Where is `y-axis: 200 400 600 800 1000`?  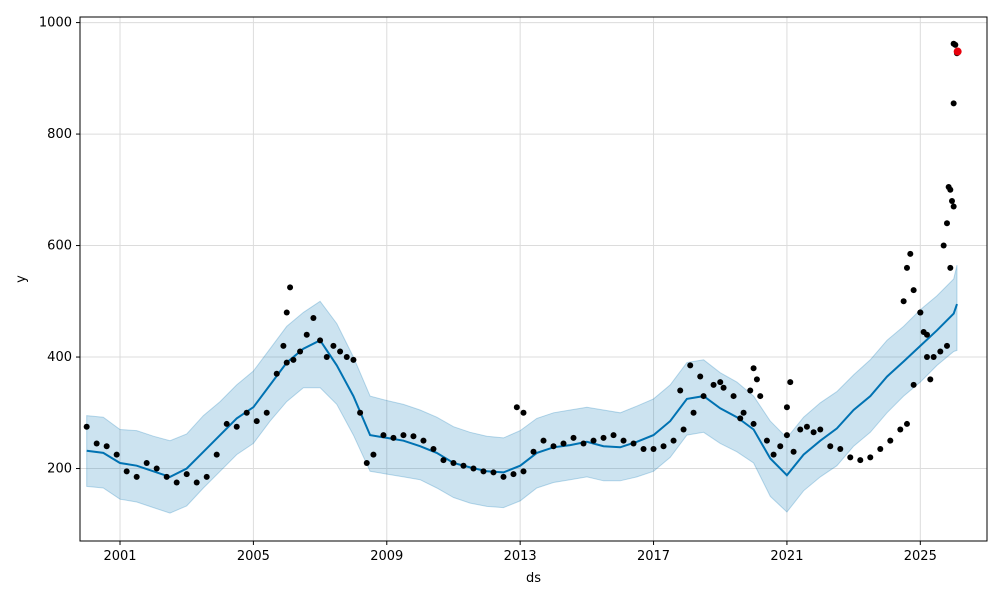 y-axis: 200 400 600 800 1000 is located at coordinates (59, 246).